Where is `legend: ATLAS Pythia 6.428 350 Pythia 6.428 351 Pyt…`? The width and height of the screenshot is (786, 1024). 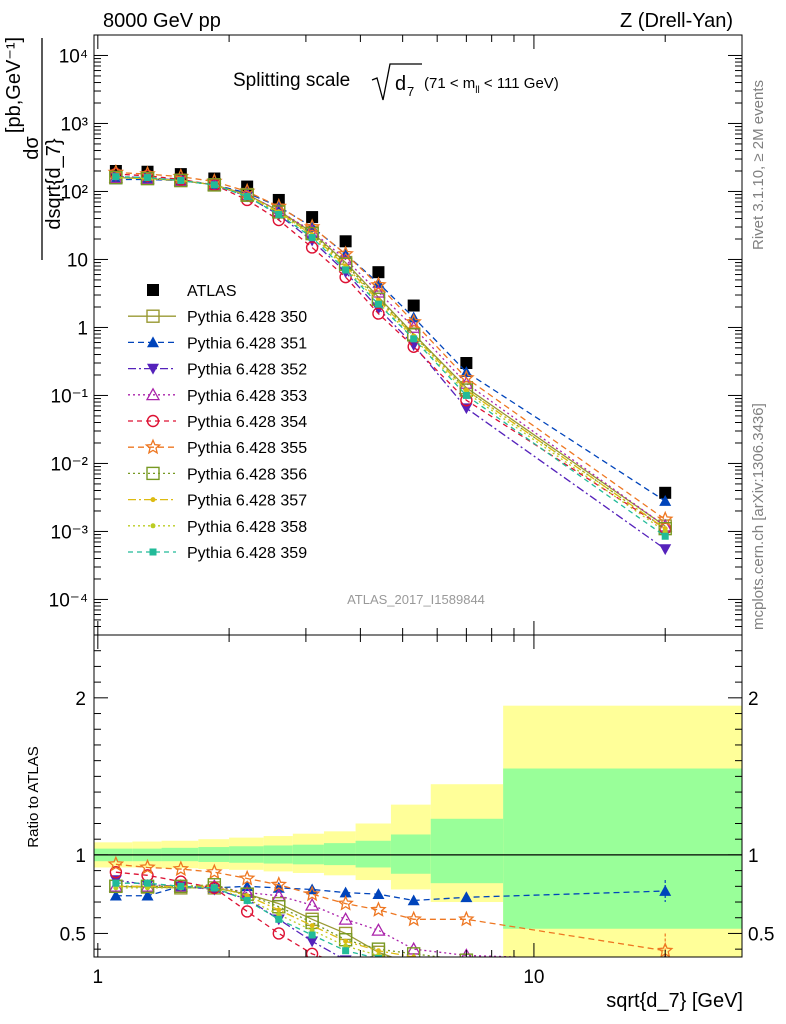
legend: ATLAS Pythia 6.428 350 Pythia 6.428 351 Pyt… is located at coordinates (217, 422).